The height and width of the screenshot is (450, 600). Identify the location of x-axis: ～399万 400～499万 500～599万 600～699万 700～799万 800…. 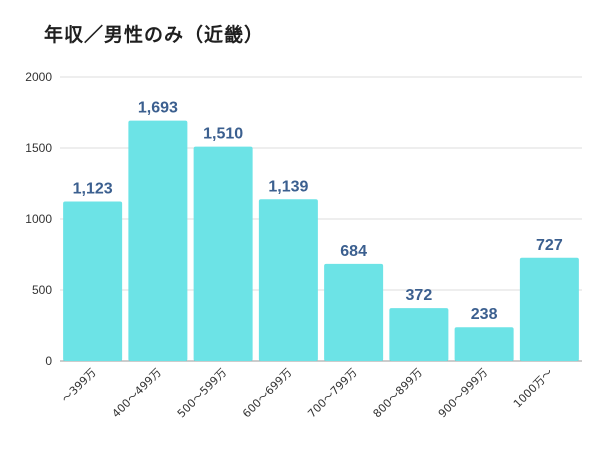
(307, 393).